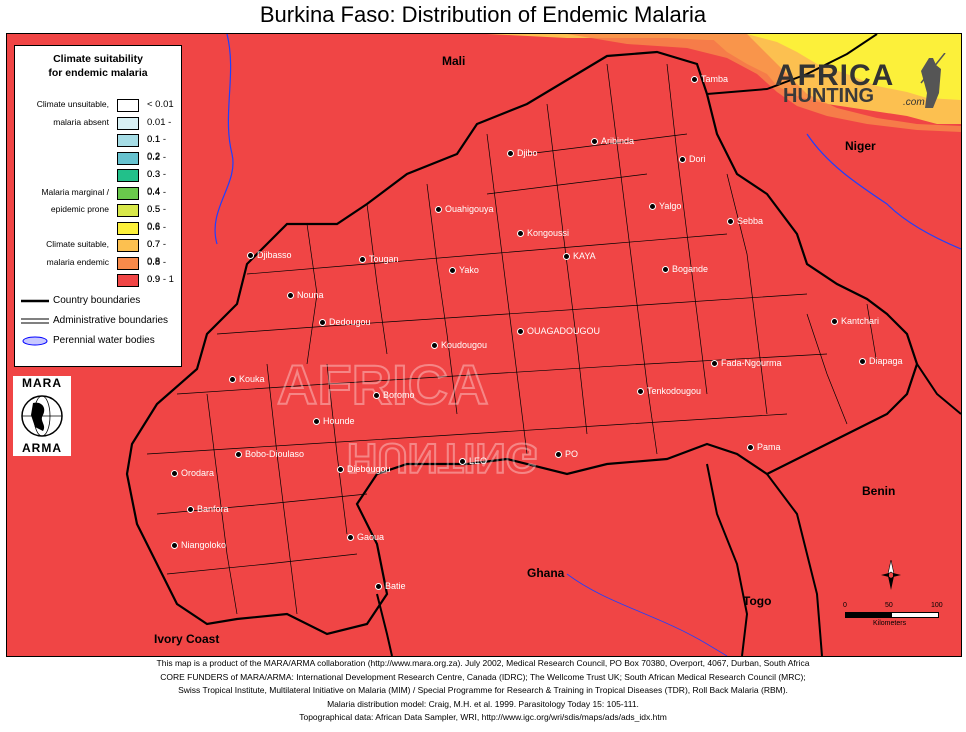  Describe the element at coordinates (564, 331) in the screenshot. I see `town-label: OUAGADOUGOU` at that location.